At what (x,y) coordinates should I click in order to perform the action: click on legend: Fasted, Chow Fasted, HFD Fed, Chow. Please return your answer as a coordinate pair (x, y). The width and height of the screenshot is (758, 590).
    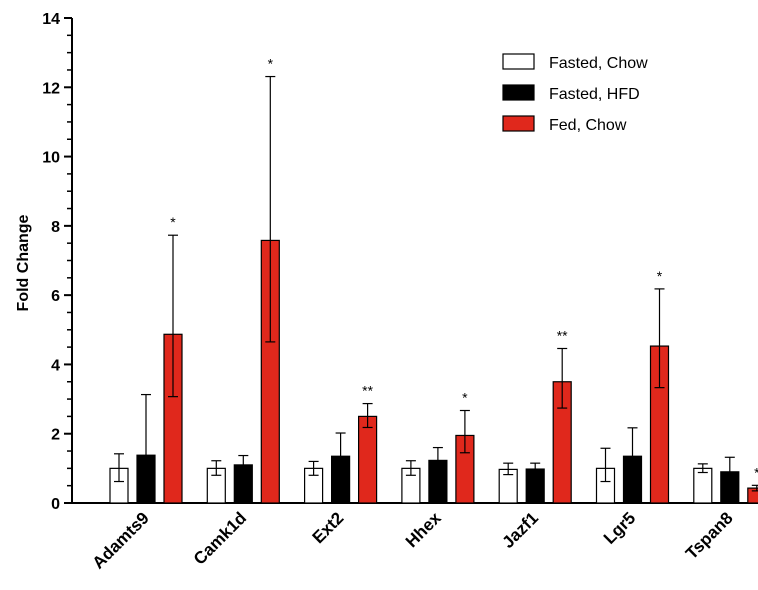
    Looking at the image, I should click on (575, 93).